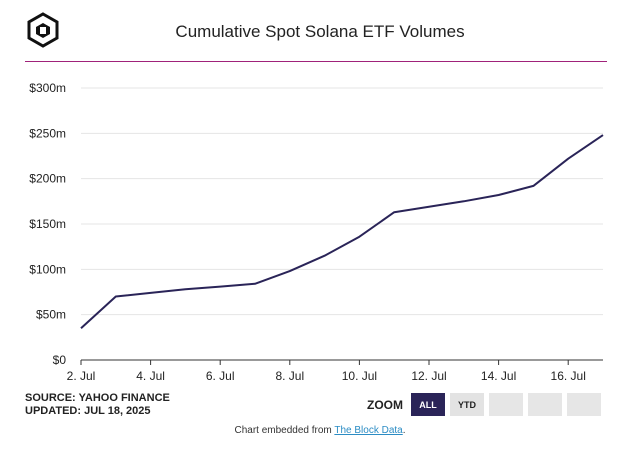 The width and height of the screenshot is (640, 453). Describe the element at coordinates (97, 398) in the screenshot. I see `source-label: SOURCE: YAHOO FINANCE` at that location.